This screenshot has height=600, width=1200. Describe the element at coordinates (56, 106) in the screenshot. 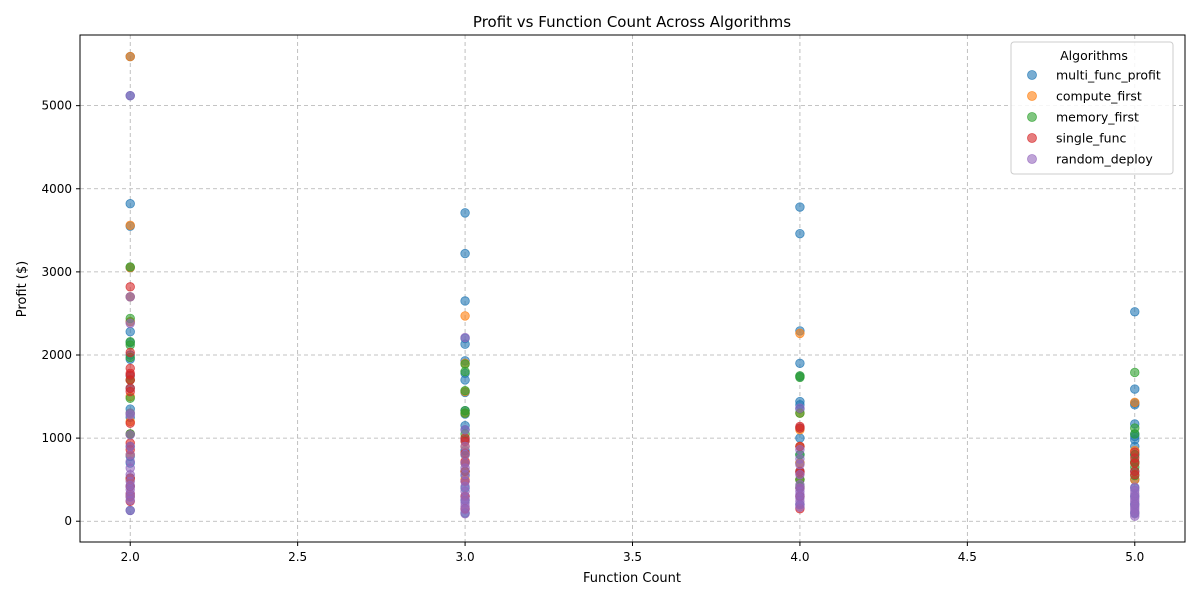

I see `y-tick-label: 5000` at that location.